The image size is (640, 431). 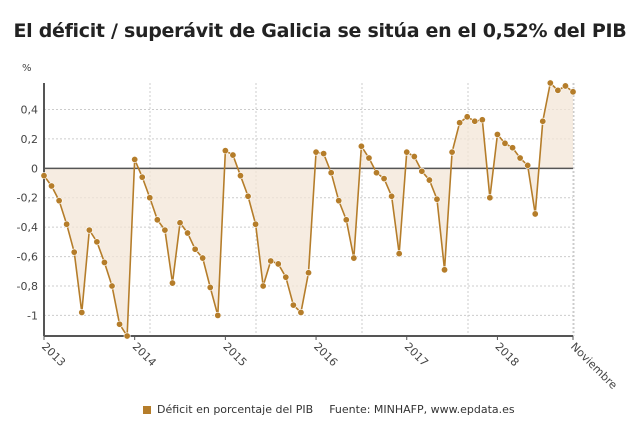 What do you see at coordinates (416, 354) in the screenshot?
I see `x-tick-label: 2017` at bounding box center [416, 354].